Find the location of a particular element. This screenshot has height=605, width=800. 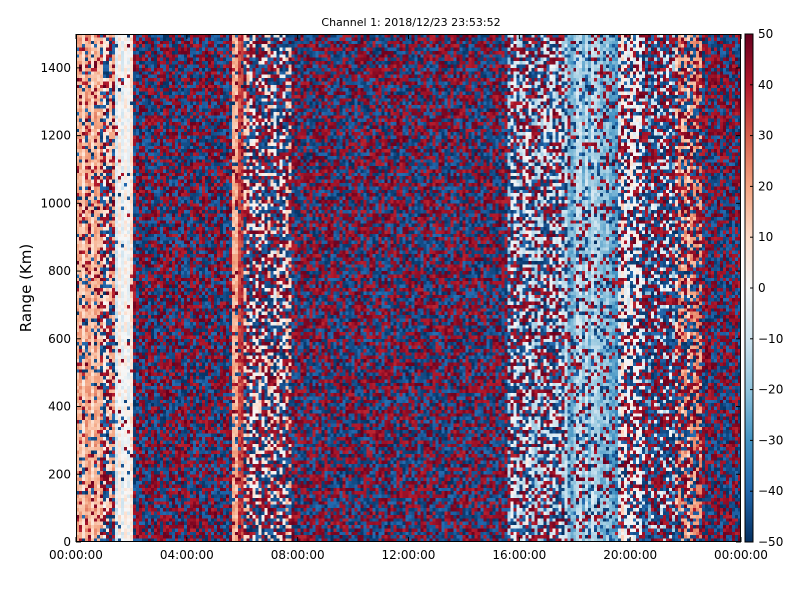

x-tick-label: 08:00:00 is located at coordinates (298, 555).